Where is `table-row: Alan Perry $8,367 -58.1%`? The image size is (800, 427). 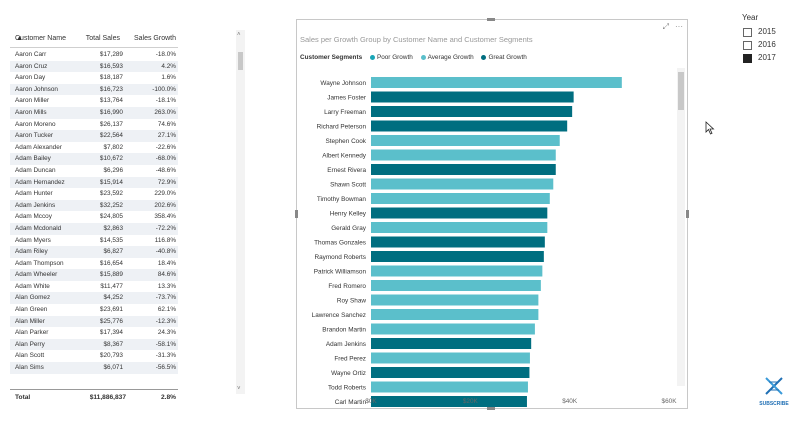
table-row: Alan Perry $8,367 -58.1% is located at coordinates (94, 344).